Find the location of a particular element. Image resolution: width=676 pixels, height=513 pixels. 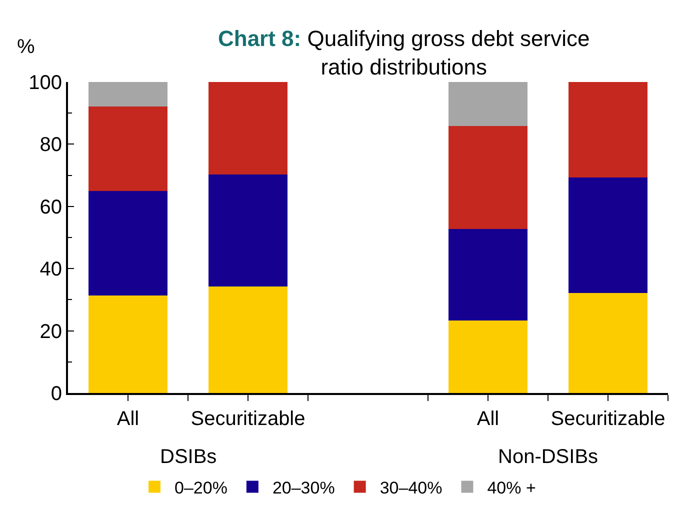

chart-title: Chart 8: Qualifying gross debt service ratio distributions is located at coordinates (404, 53).